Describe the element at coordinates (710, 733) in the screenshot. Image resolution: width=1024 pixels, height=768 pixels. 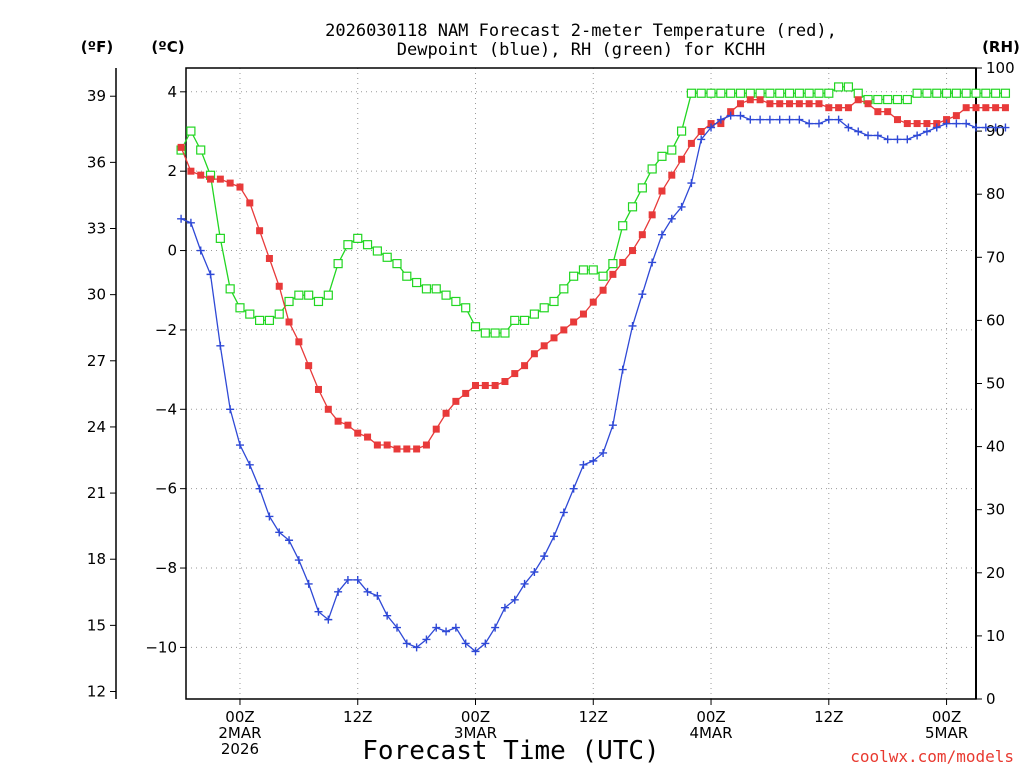
I see `time-tick-label: 4MAR` at that location.